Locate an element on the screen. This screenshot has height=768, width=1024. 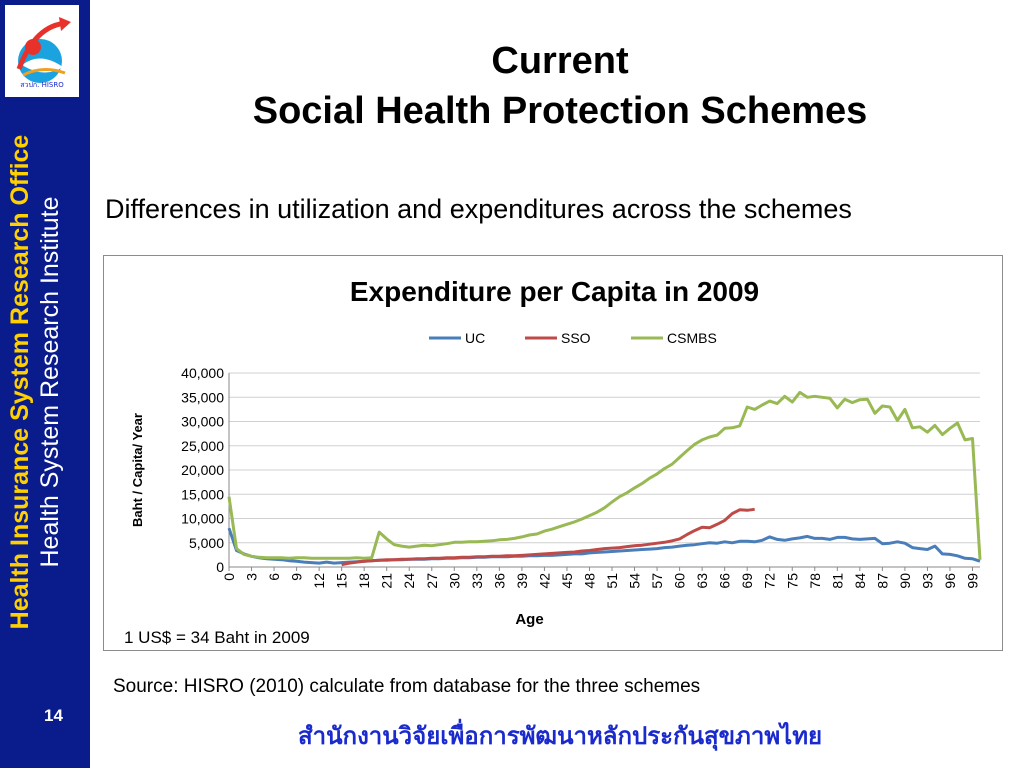
y-tick-label: 10,000 is located at coordinates (202, 519).